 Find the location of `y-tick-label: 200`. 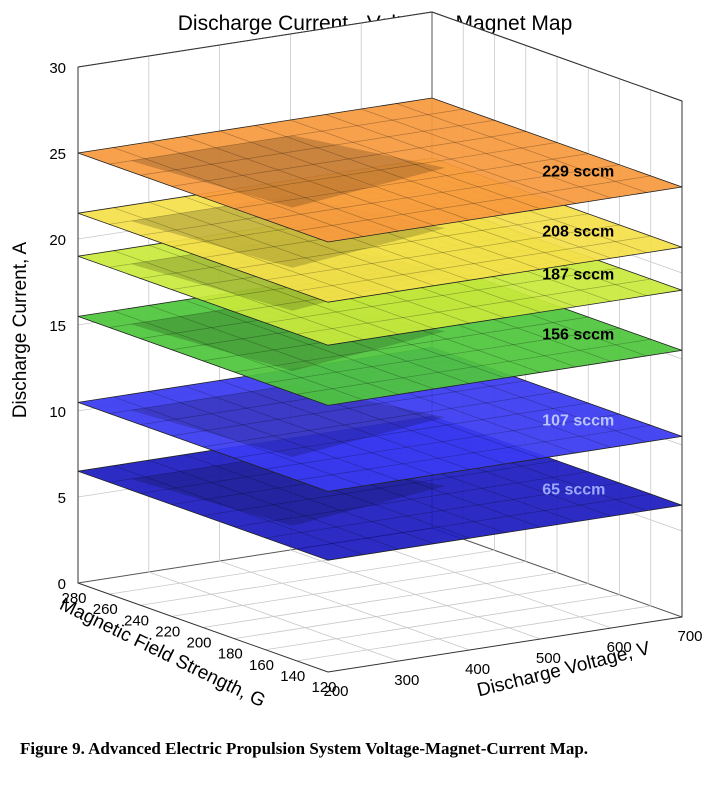

y-tick-label: 200 is located at coordinates (198, 643).